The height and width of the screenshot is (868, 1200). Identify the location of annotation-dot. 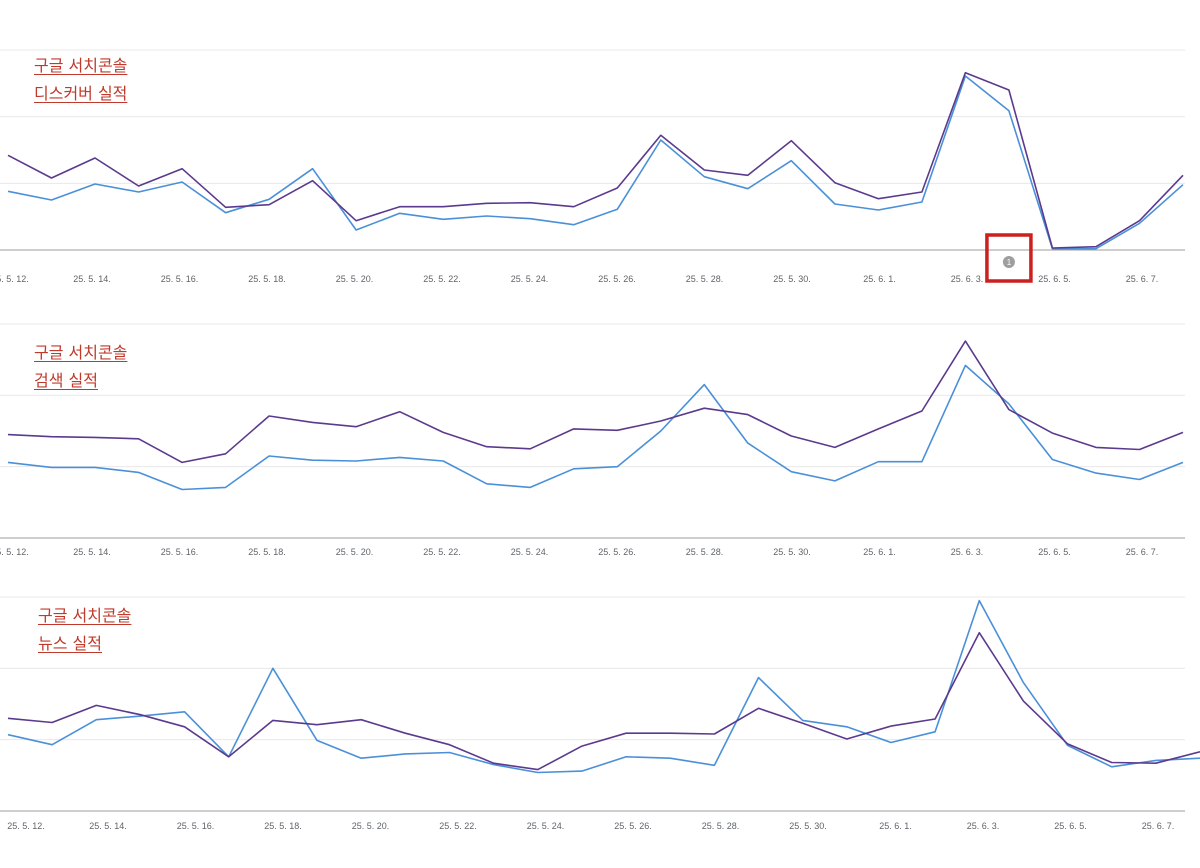
(1008, 262).